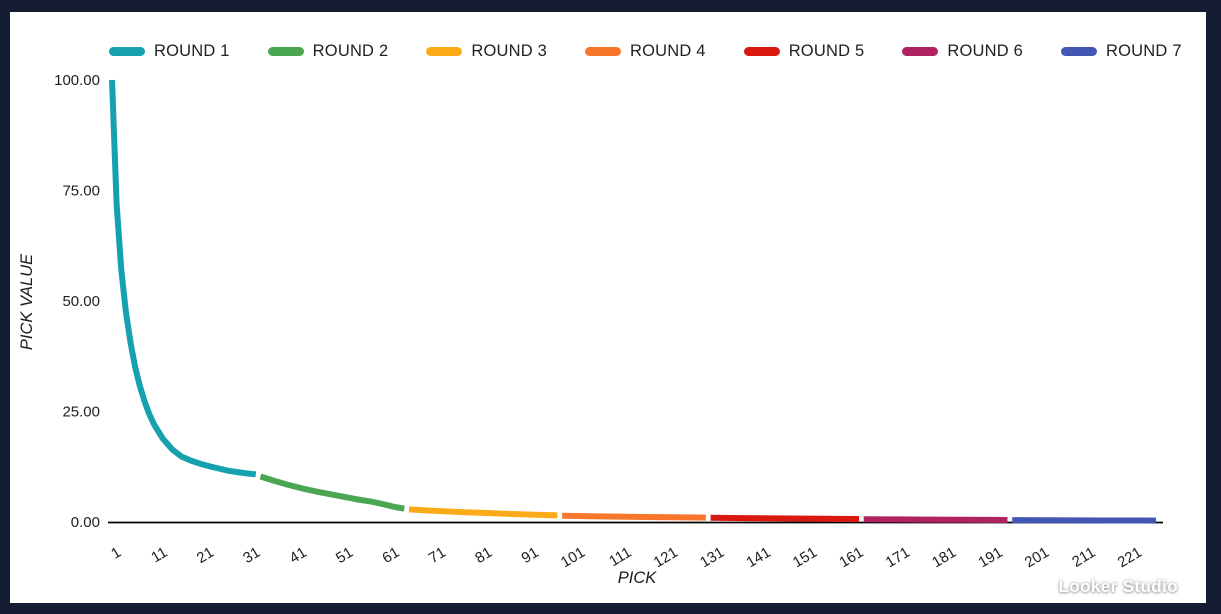 This screenshot has width=1221, height=614. Describe the element at coordinates (1083, 557) in the screenshot. I see `x-tick-label: 211` at that location.